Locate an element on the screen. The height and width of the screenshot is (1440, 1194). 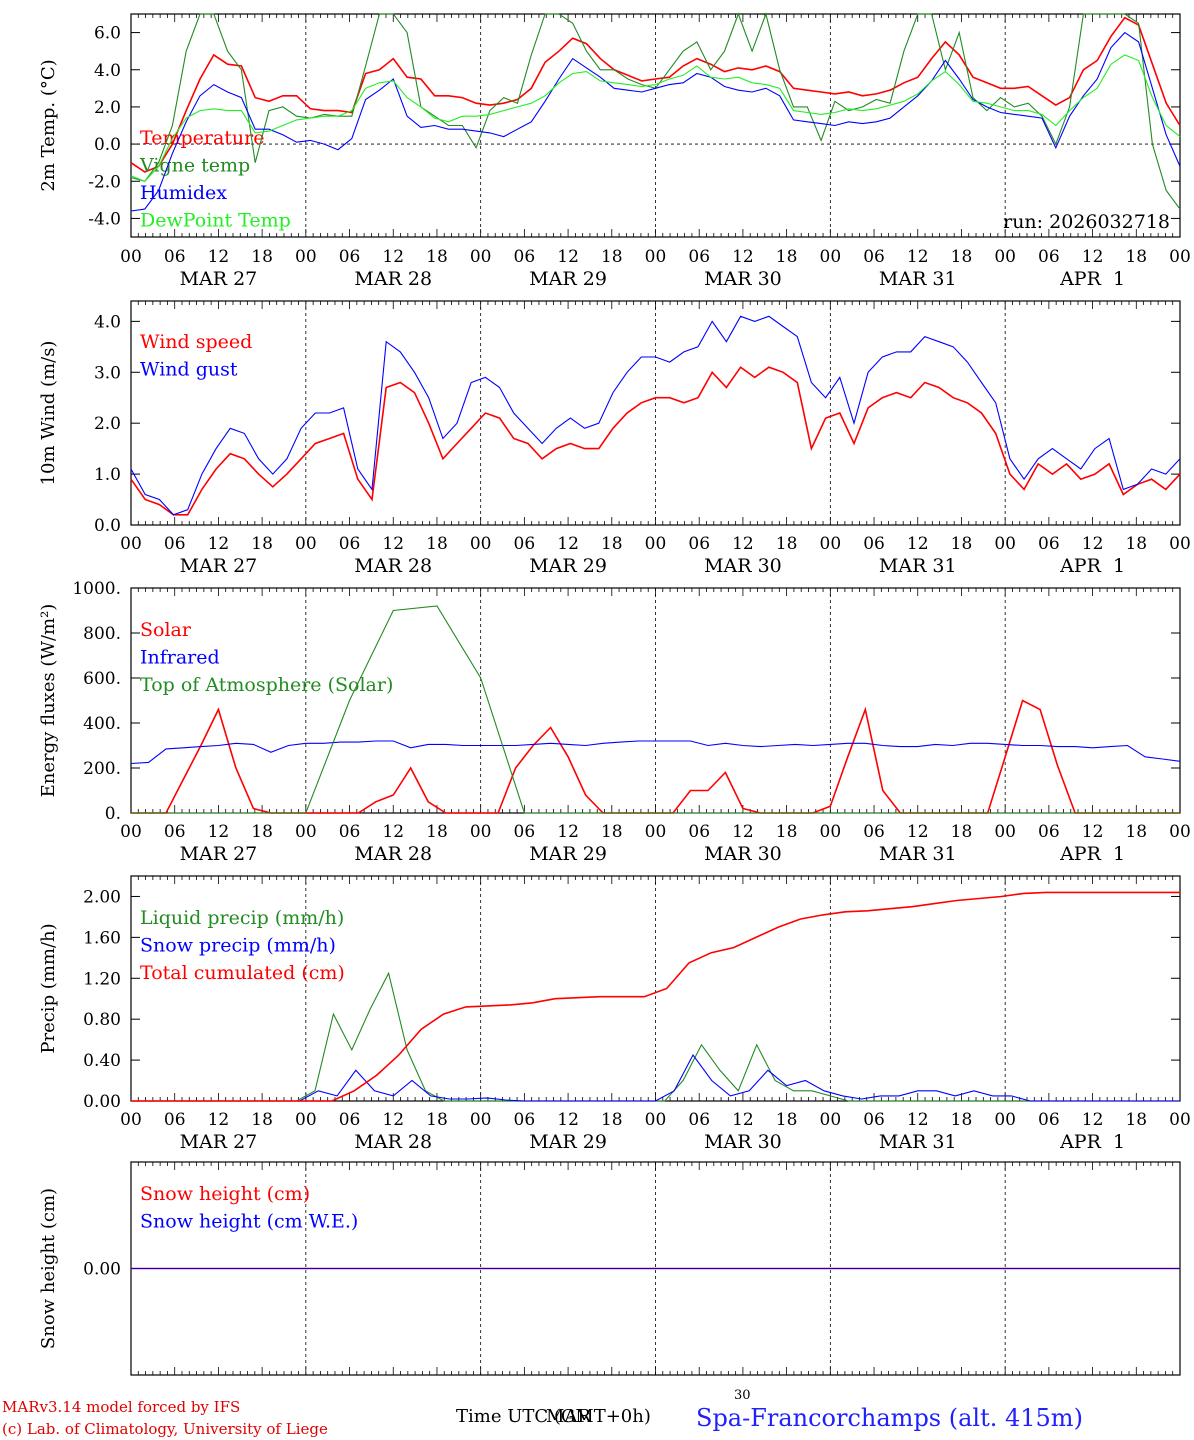
legend-entry: Infrared is located at coordinates (180, 658).